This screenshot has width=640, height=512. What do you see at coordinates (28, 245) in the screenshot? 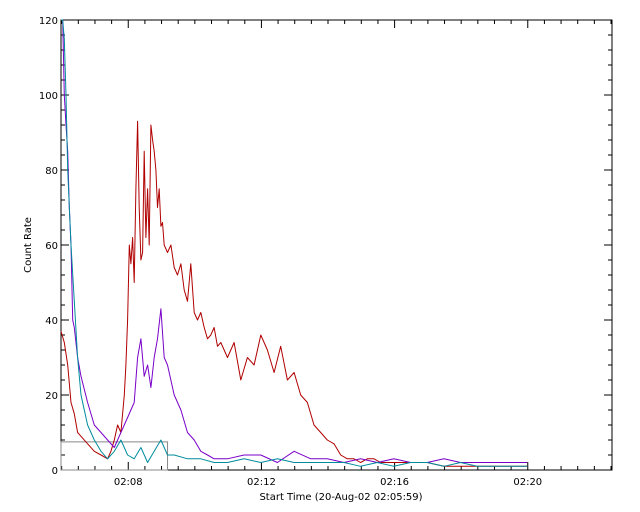
I see `y-axis-title: Count Rate` at bounding box center [28, 245].